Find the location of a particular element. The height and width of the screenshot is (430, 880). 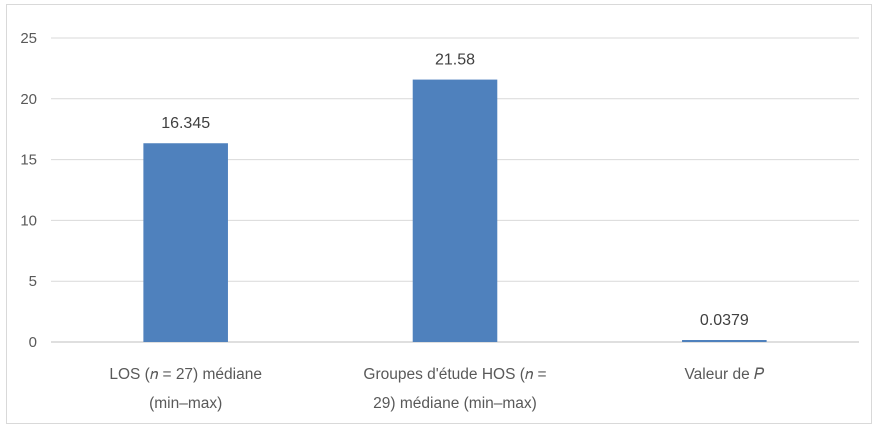

category-label-1: Groupes d'étude HOS (𝑛 = is located at coordinates (454, 374).